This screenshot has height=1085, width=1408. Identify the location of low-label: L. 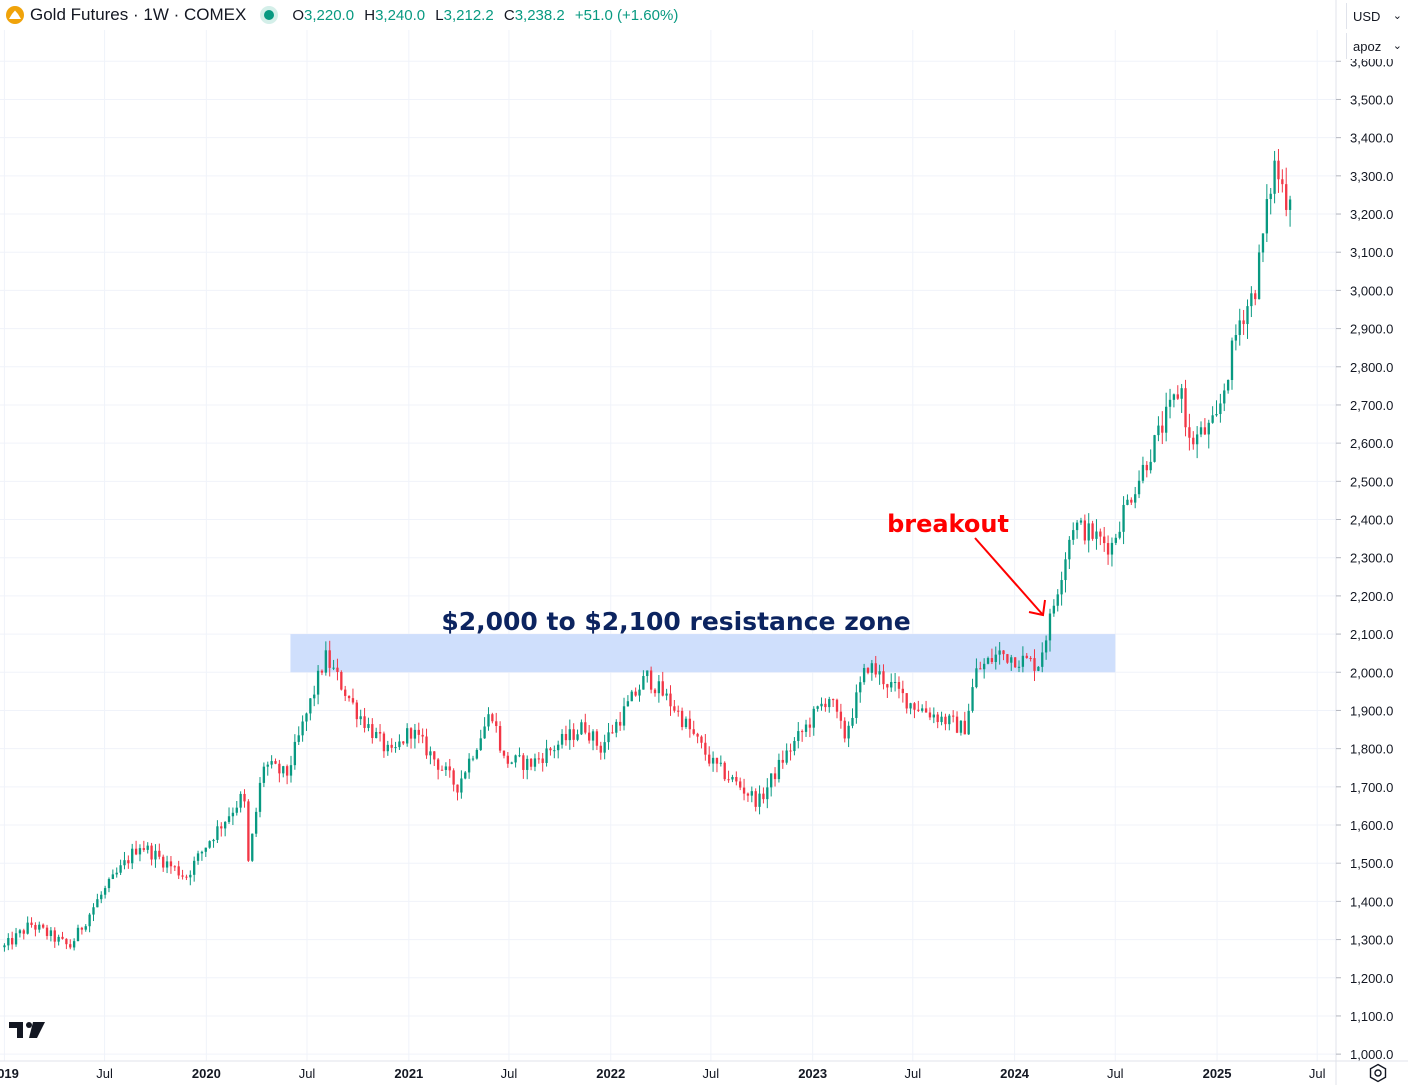
(439, 15).